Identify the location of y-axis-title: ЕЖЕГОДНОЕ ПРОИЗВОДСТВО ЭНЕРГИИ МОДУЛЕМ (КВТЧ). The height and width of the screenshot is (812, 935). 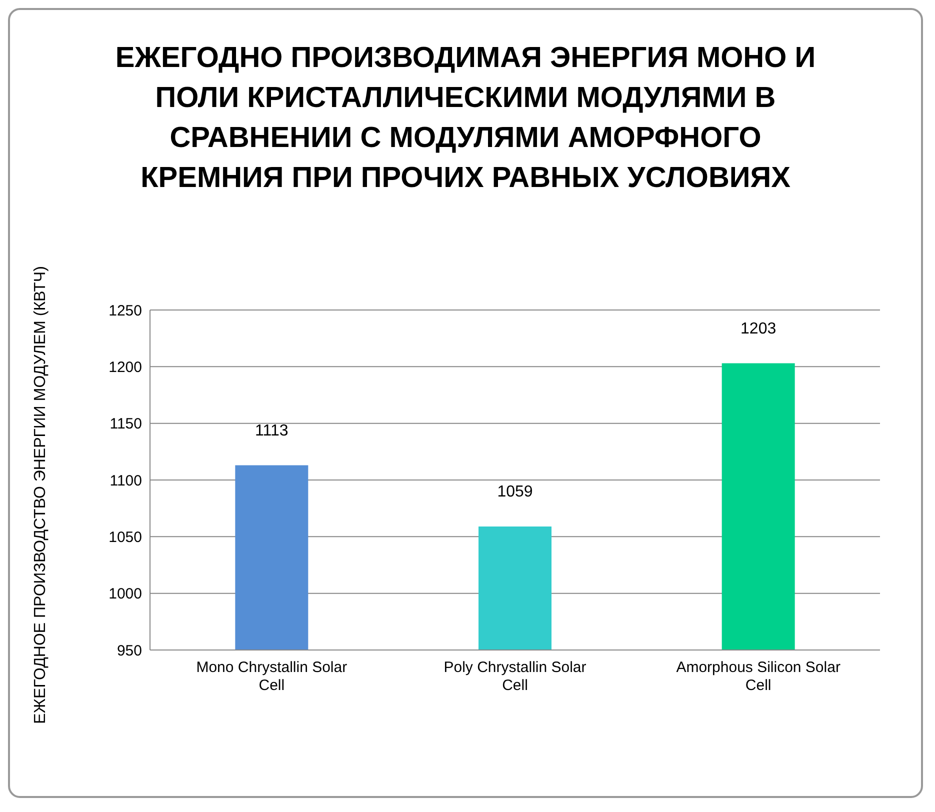
(41, 495).